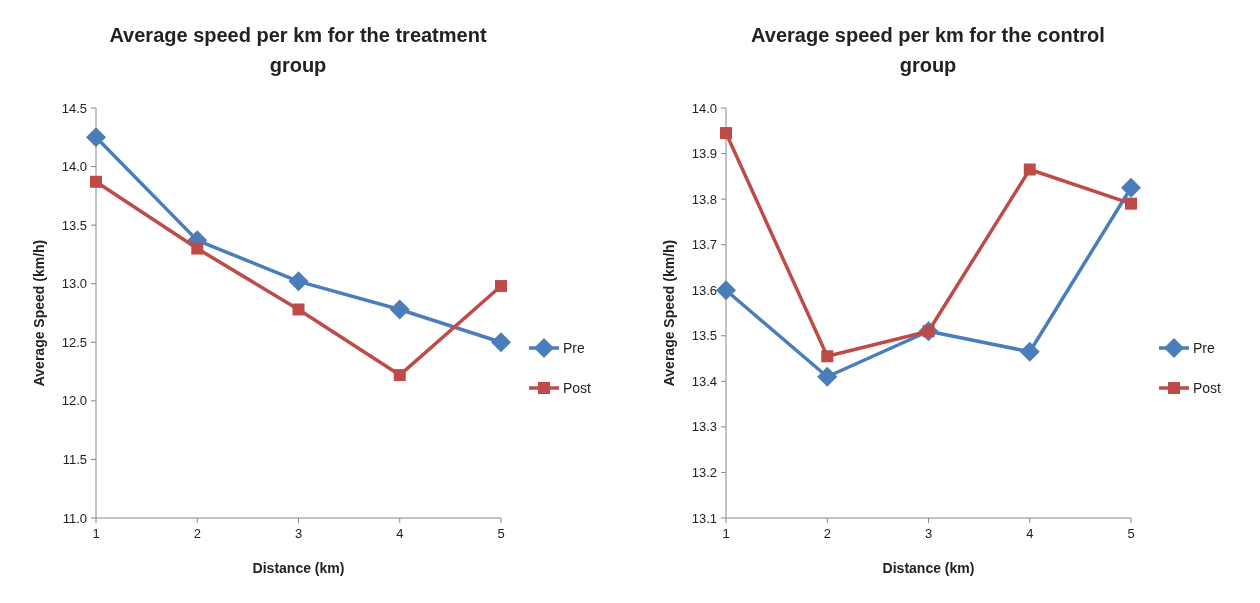 The height and width of the screenshot is (603, 1260). Describe the element at coordinates (704, 245) in the screenshot. I see `y-tick-label: 13.7` at that location.